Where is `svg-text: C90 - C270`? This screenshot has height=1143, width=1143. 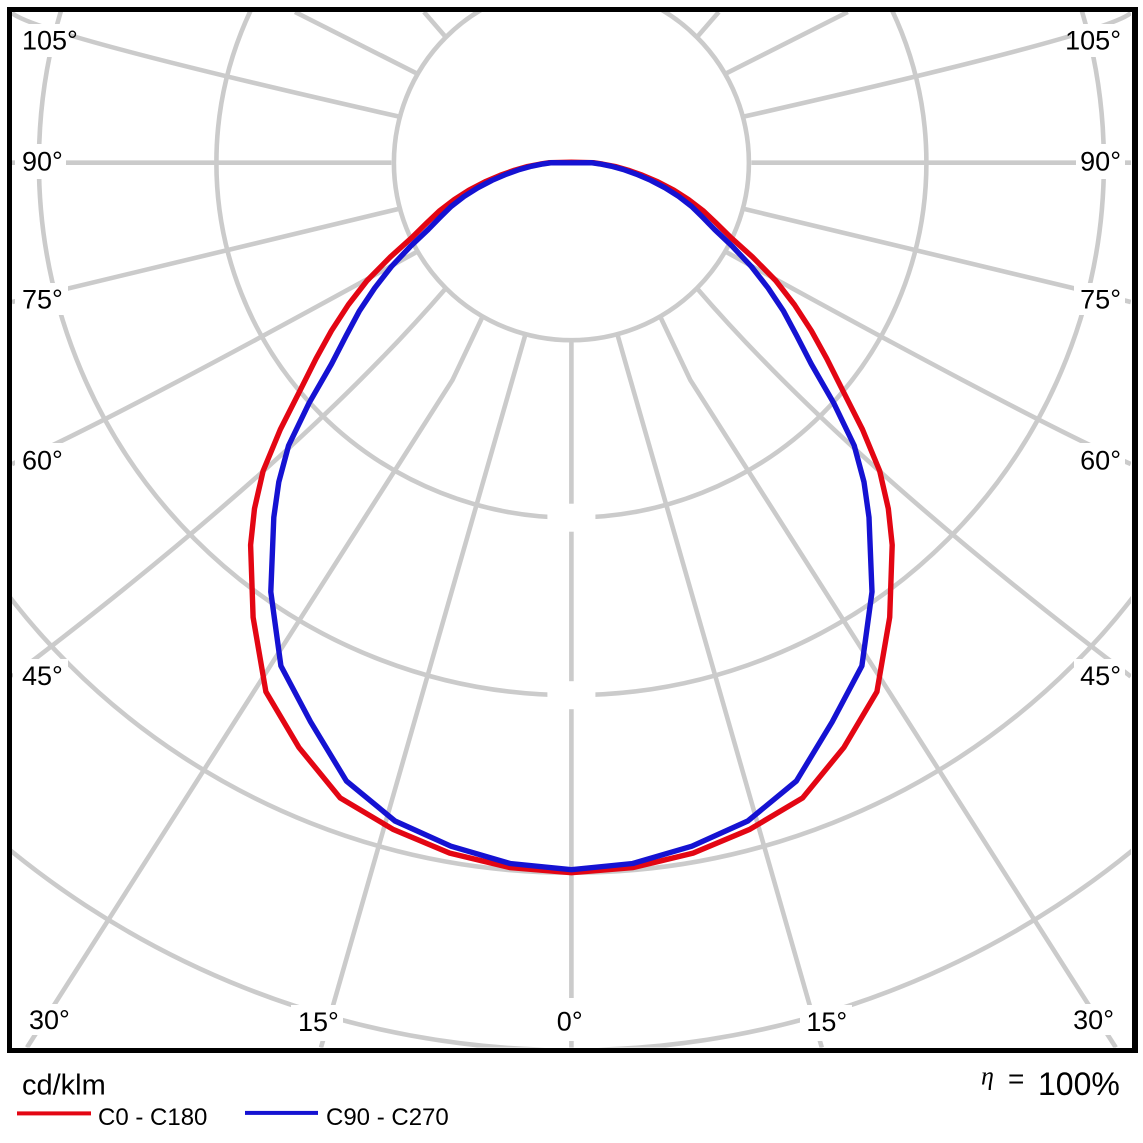 svg-text: C90 - C270 is located at coordinates (387, 1117).